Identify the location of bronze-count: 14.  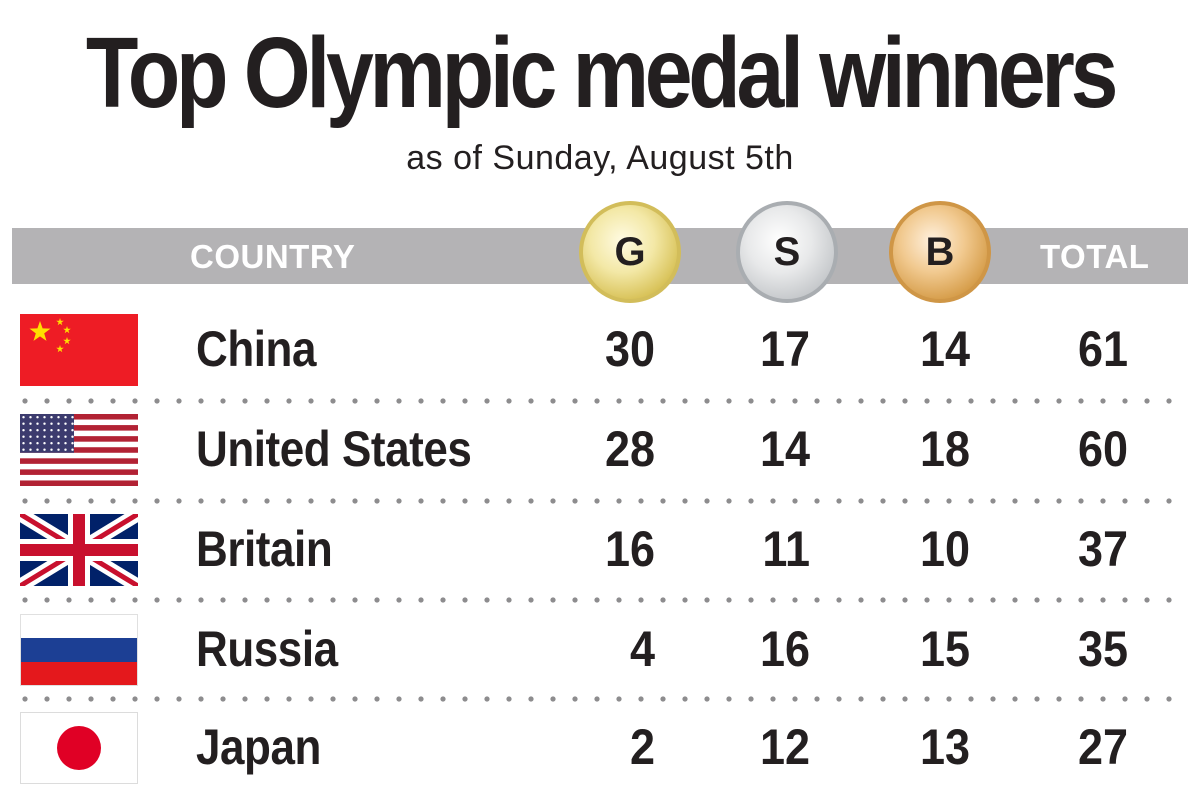
(944, 349).